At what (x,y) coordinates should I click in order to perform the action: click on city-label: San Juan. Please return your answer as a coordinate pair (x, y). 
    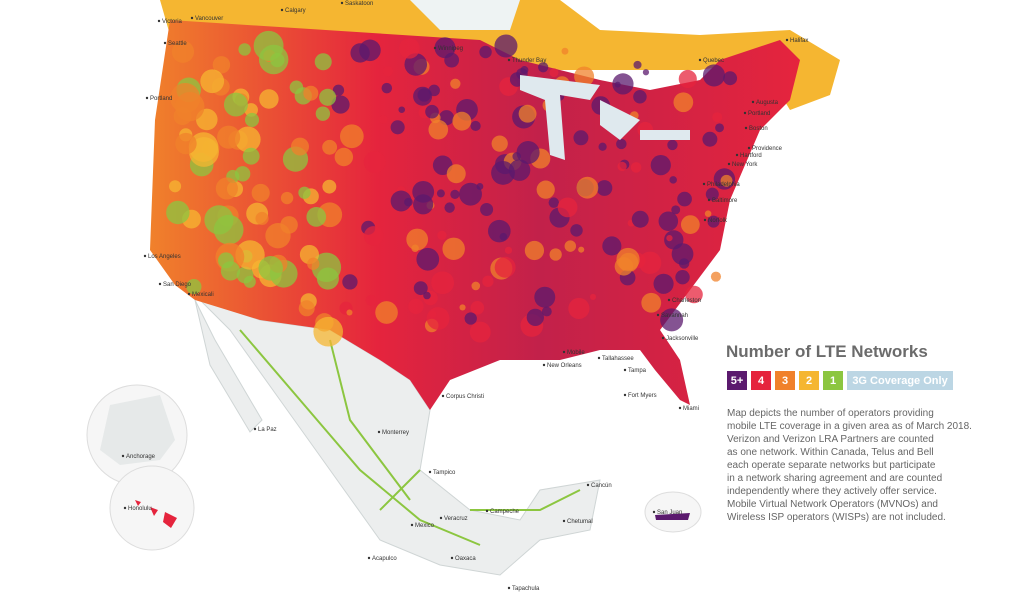
    Looking at the image, I should click on (669, 513).